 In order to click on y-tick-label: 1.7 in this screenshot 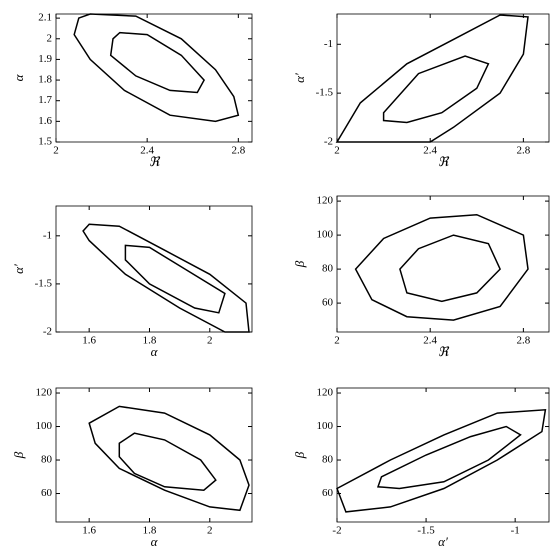, I will do `click(45, 100)`.